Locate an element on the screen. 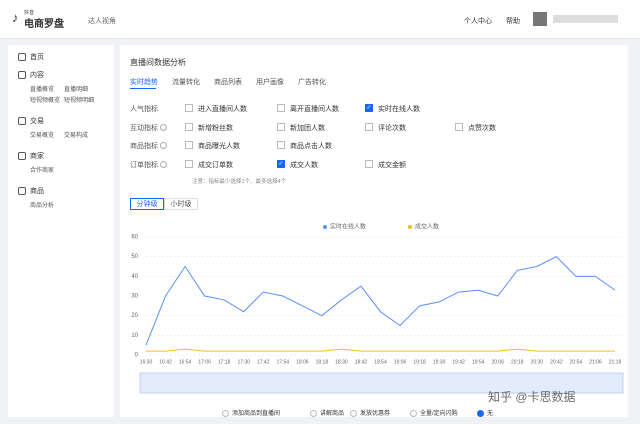 The width and height of the screenshot is (640, 424). tab: 商品列表 is located at coordinates (228, 82).